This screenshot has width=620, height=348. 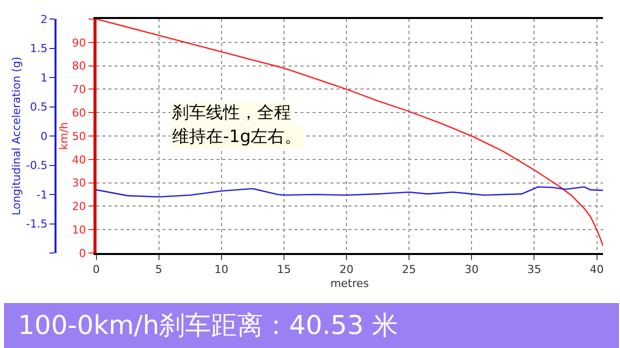 What do you see at coordinates (39, 49) in the screenshot?
I see `y2-tick-label: 1.5` at bounding box center [39, 49].